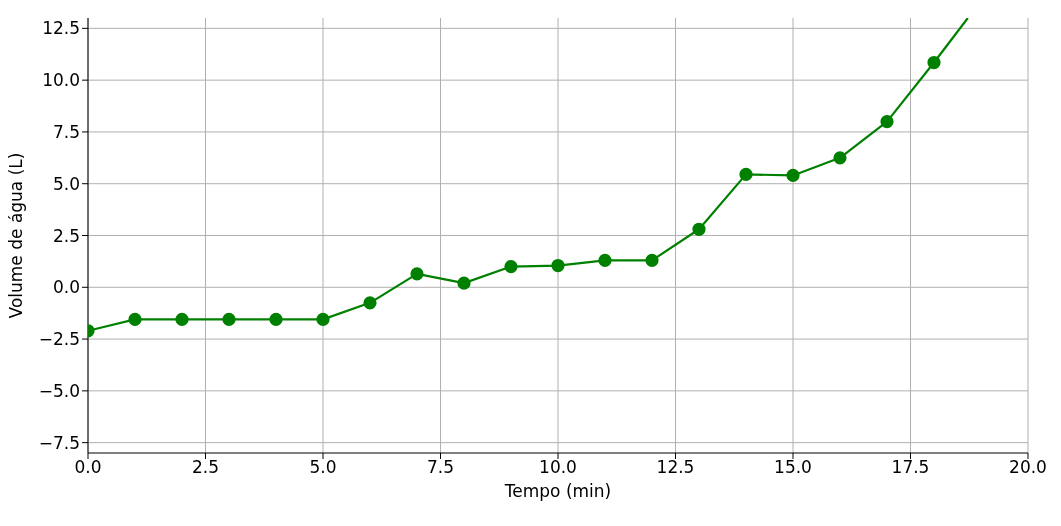 This screenshot has height=526, width=1061. I want to click on y-axis-title: Volume de água (L), so click(16, 235).